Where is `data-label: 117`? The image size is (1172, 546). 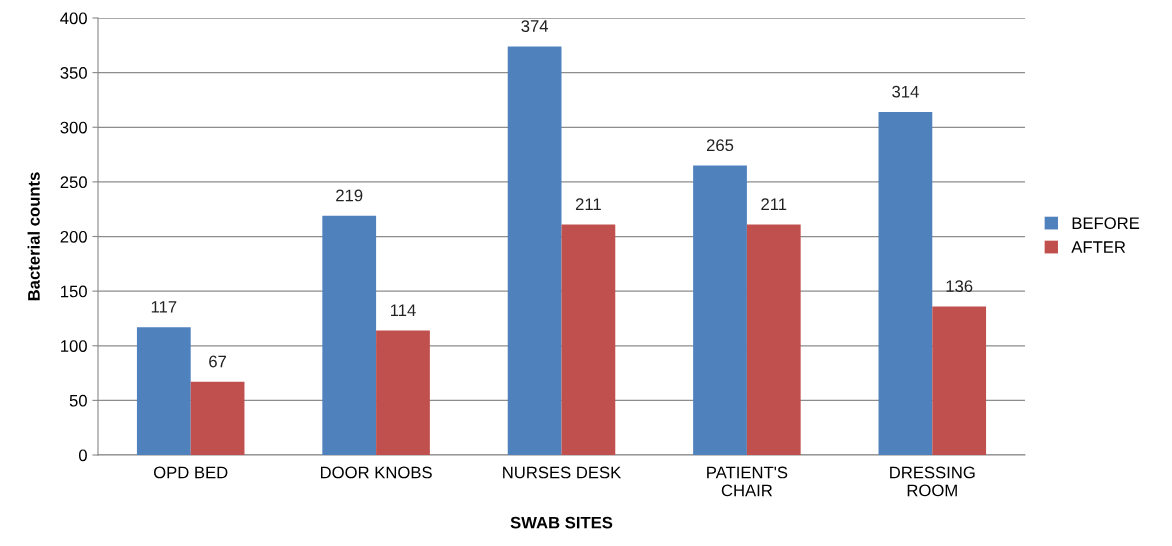
data-label: 117 is located at coordinates (164, 307).